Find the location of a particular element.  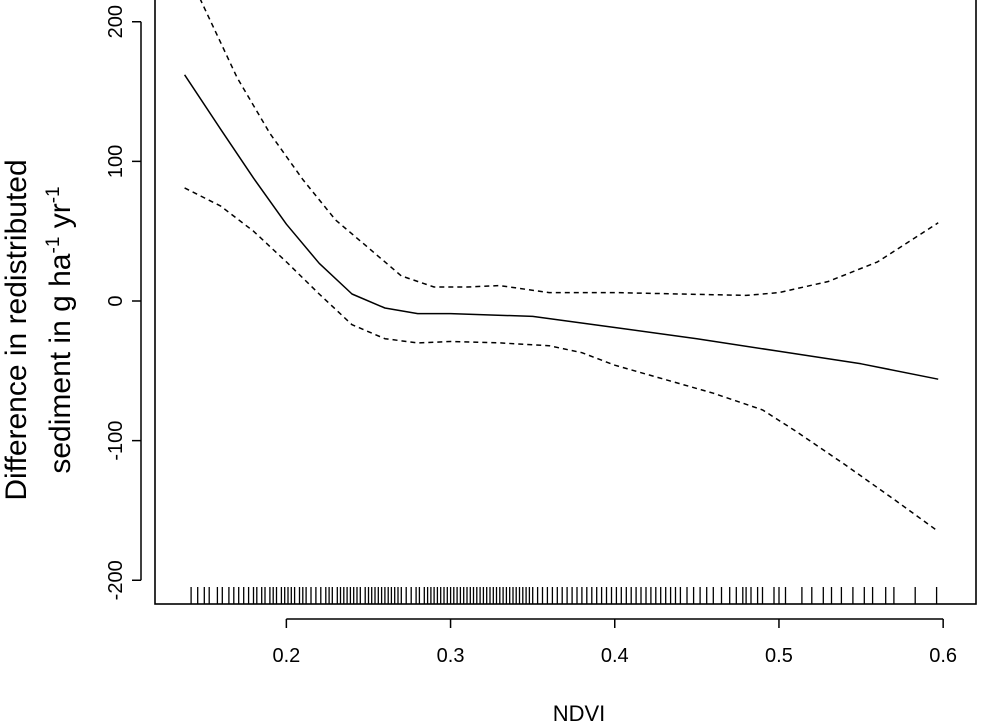

y-axis-label-line1: Difference in redistributed is located at coordinates (16, 329).